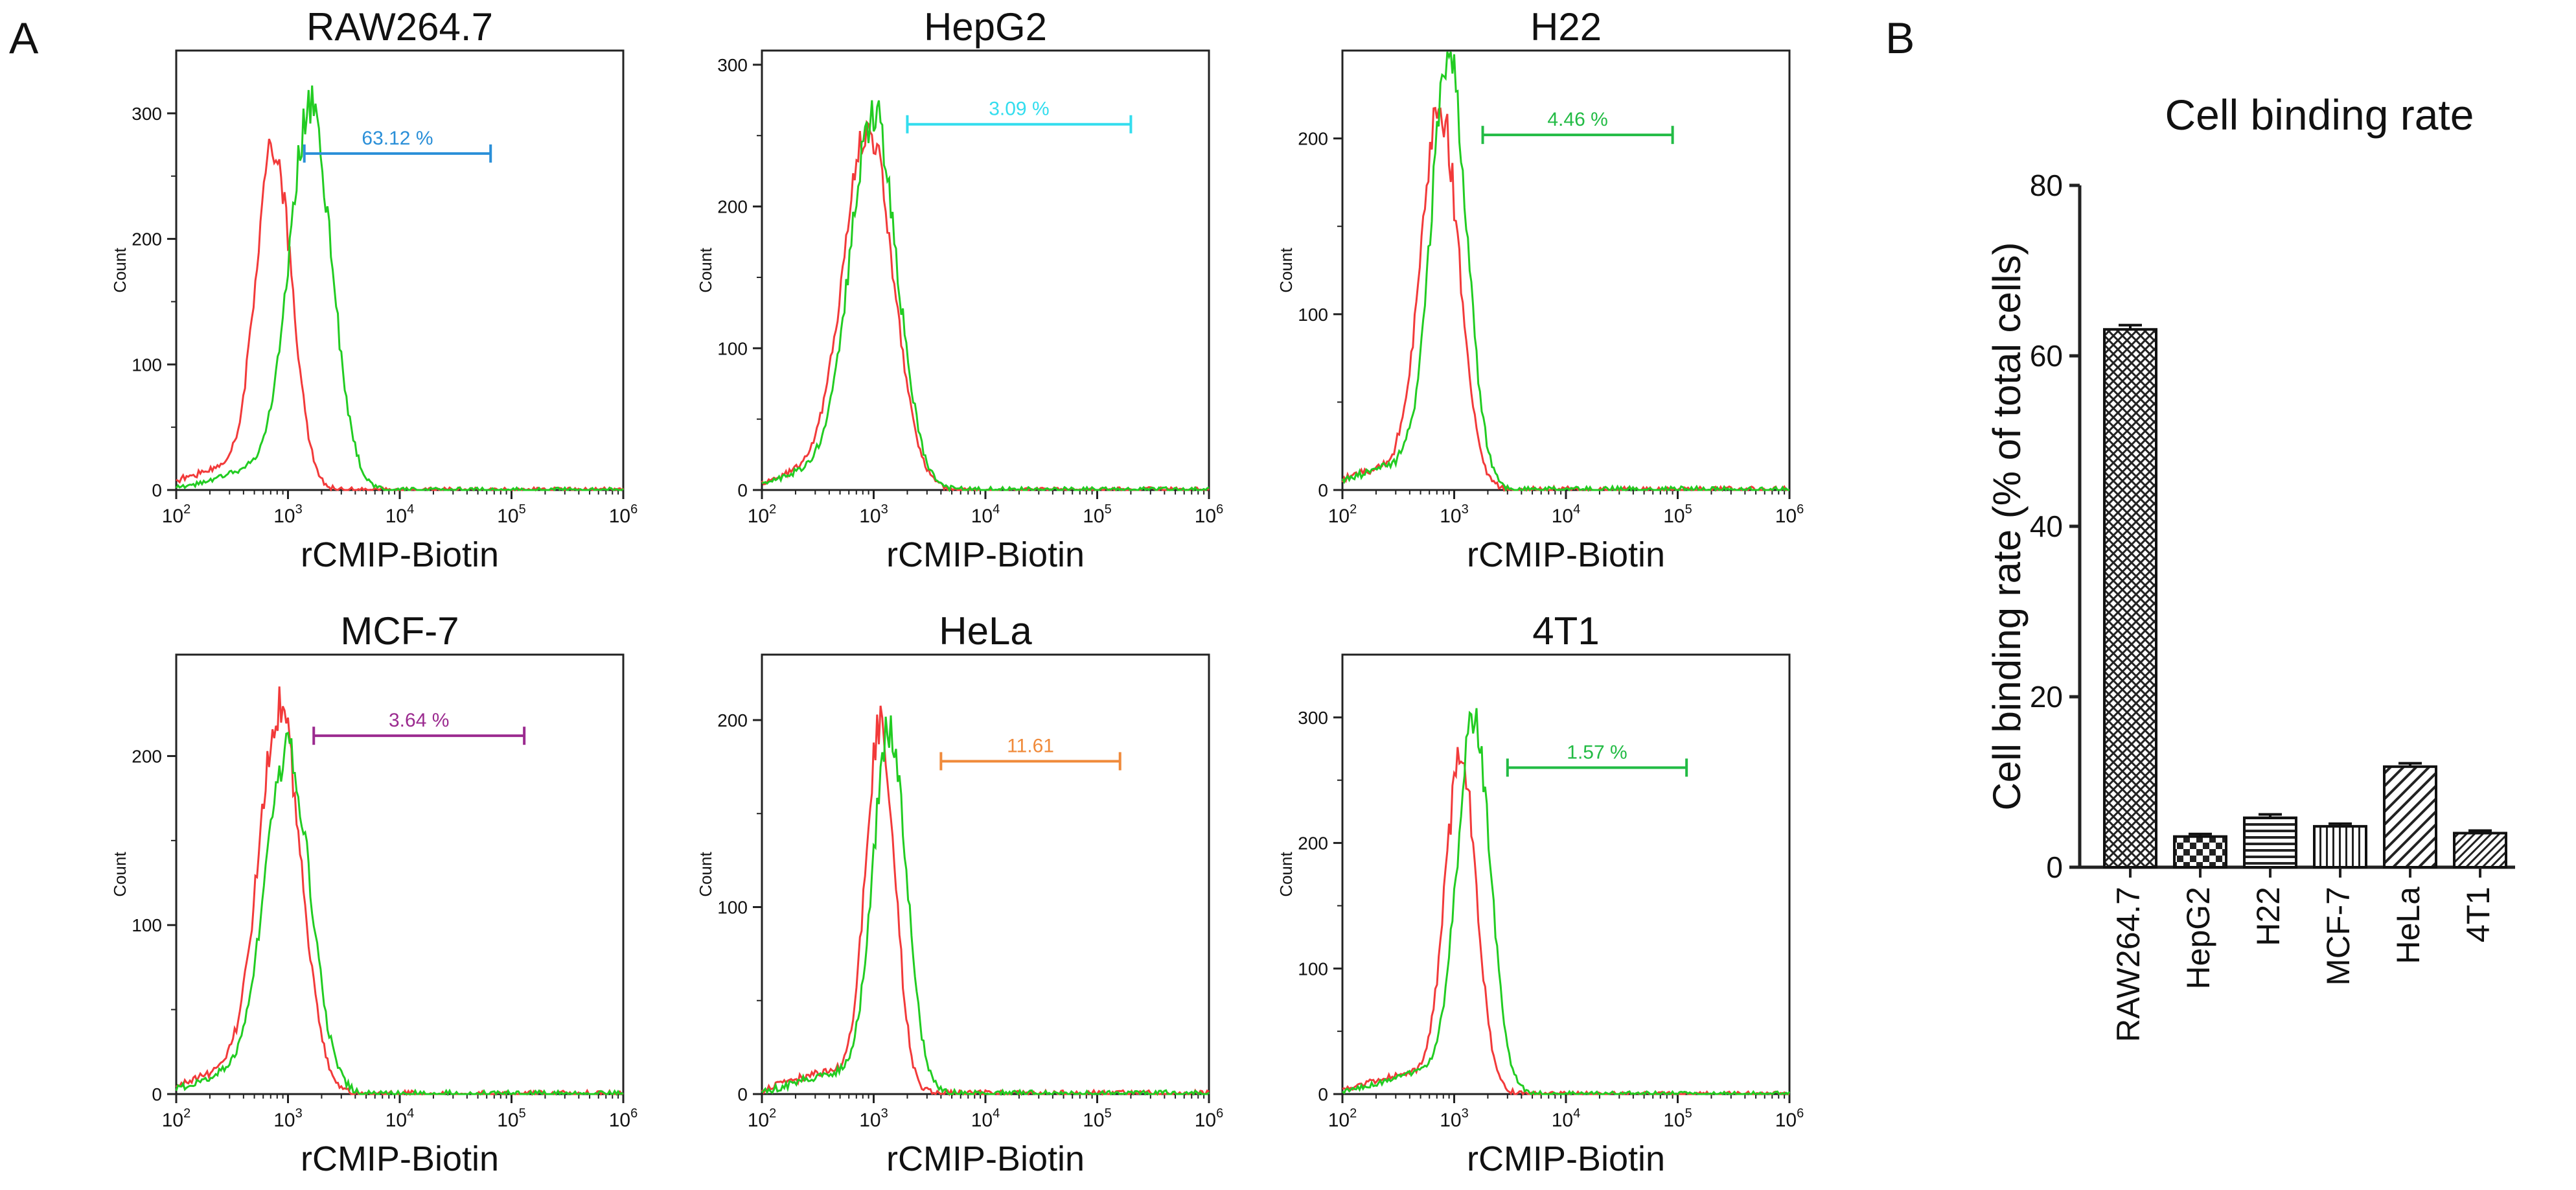  I want to click on bar-y-tick-label: 40, so click(2046, 526).